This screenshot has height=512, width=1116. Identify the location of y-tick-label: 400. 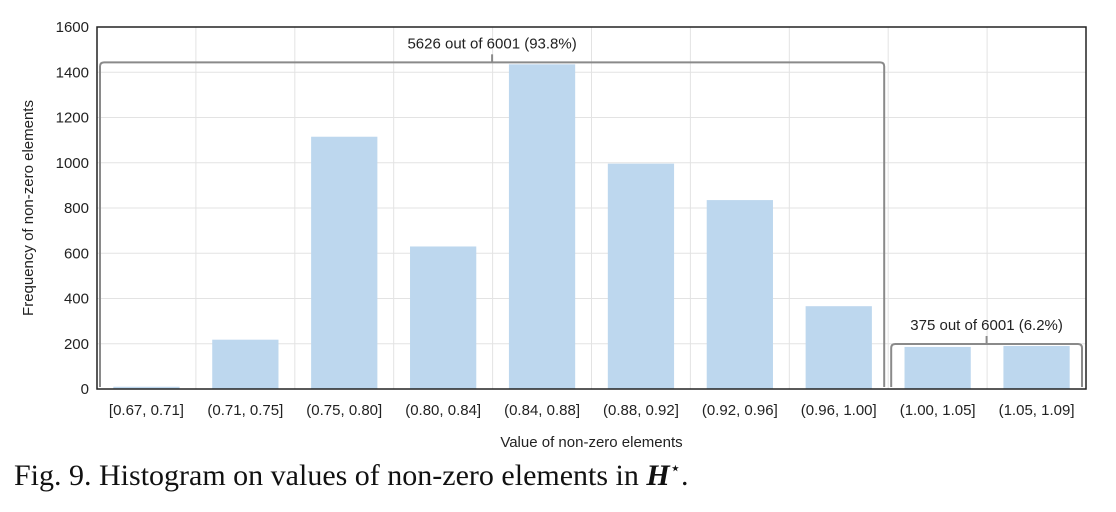
(76, 299).